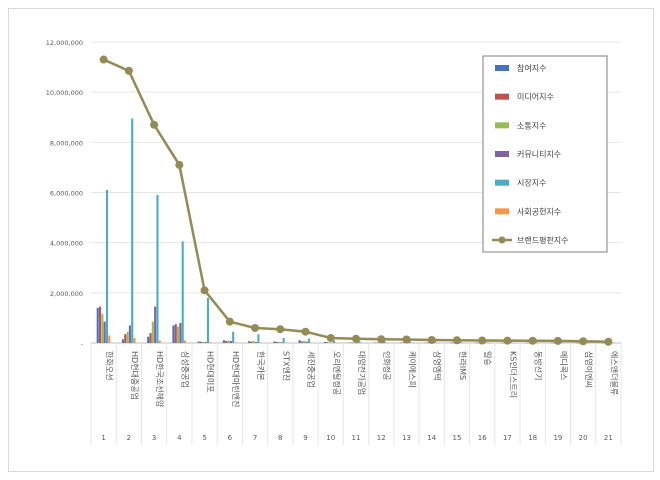 This screenshot has width=660, height=480. Describe the element at coordinates (66, 244) in the screenshot. I see `y-tick-label: 4,000,000` at that location.